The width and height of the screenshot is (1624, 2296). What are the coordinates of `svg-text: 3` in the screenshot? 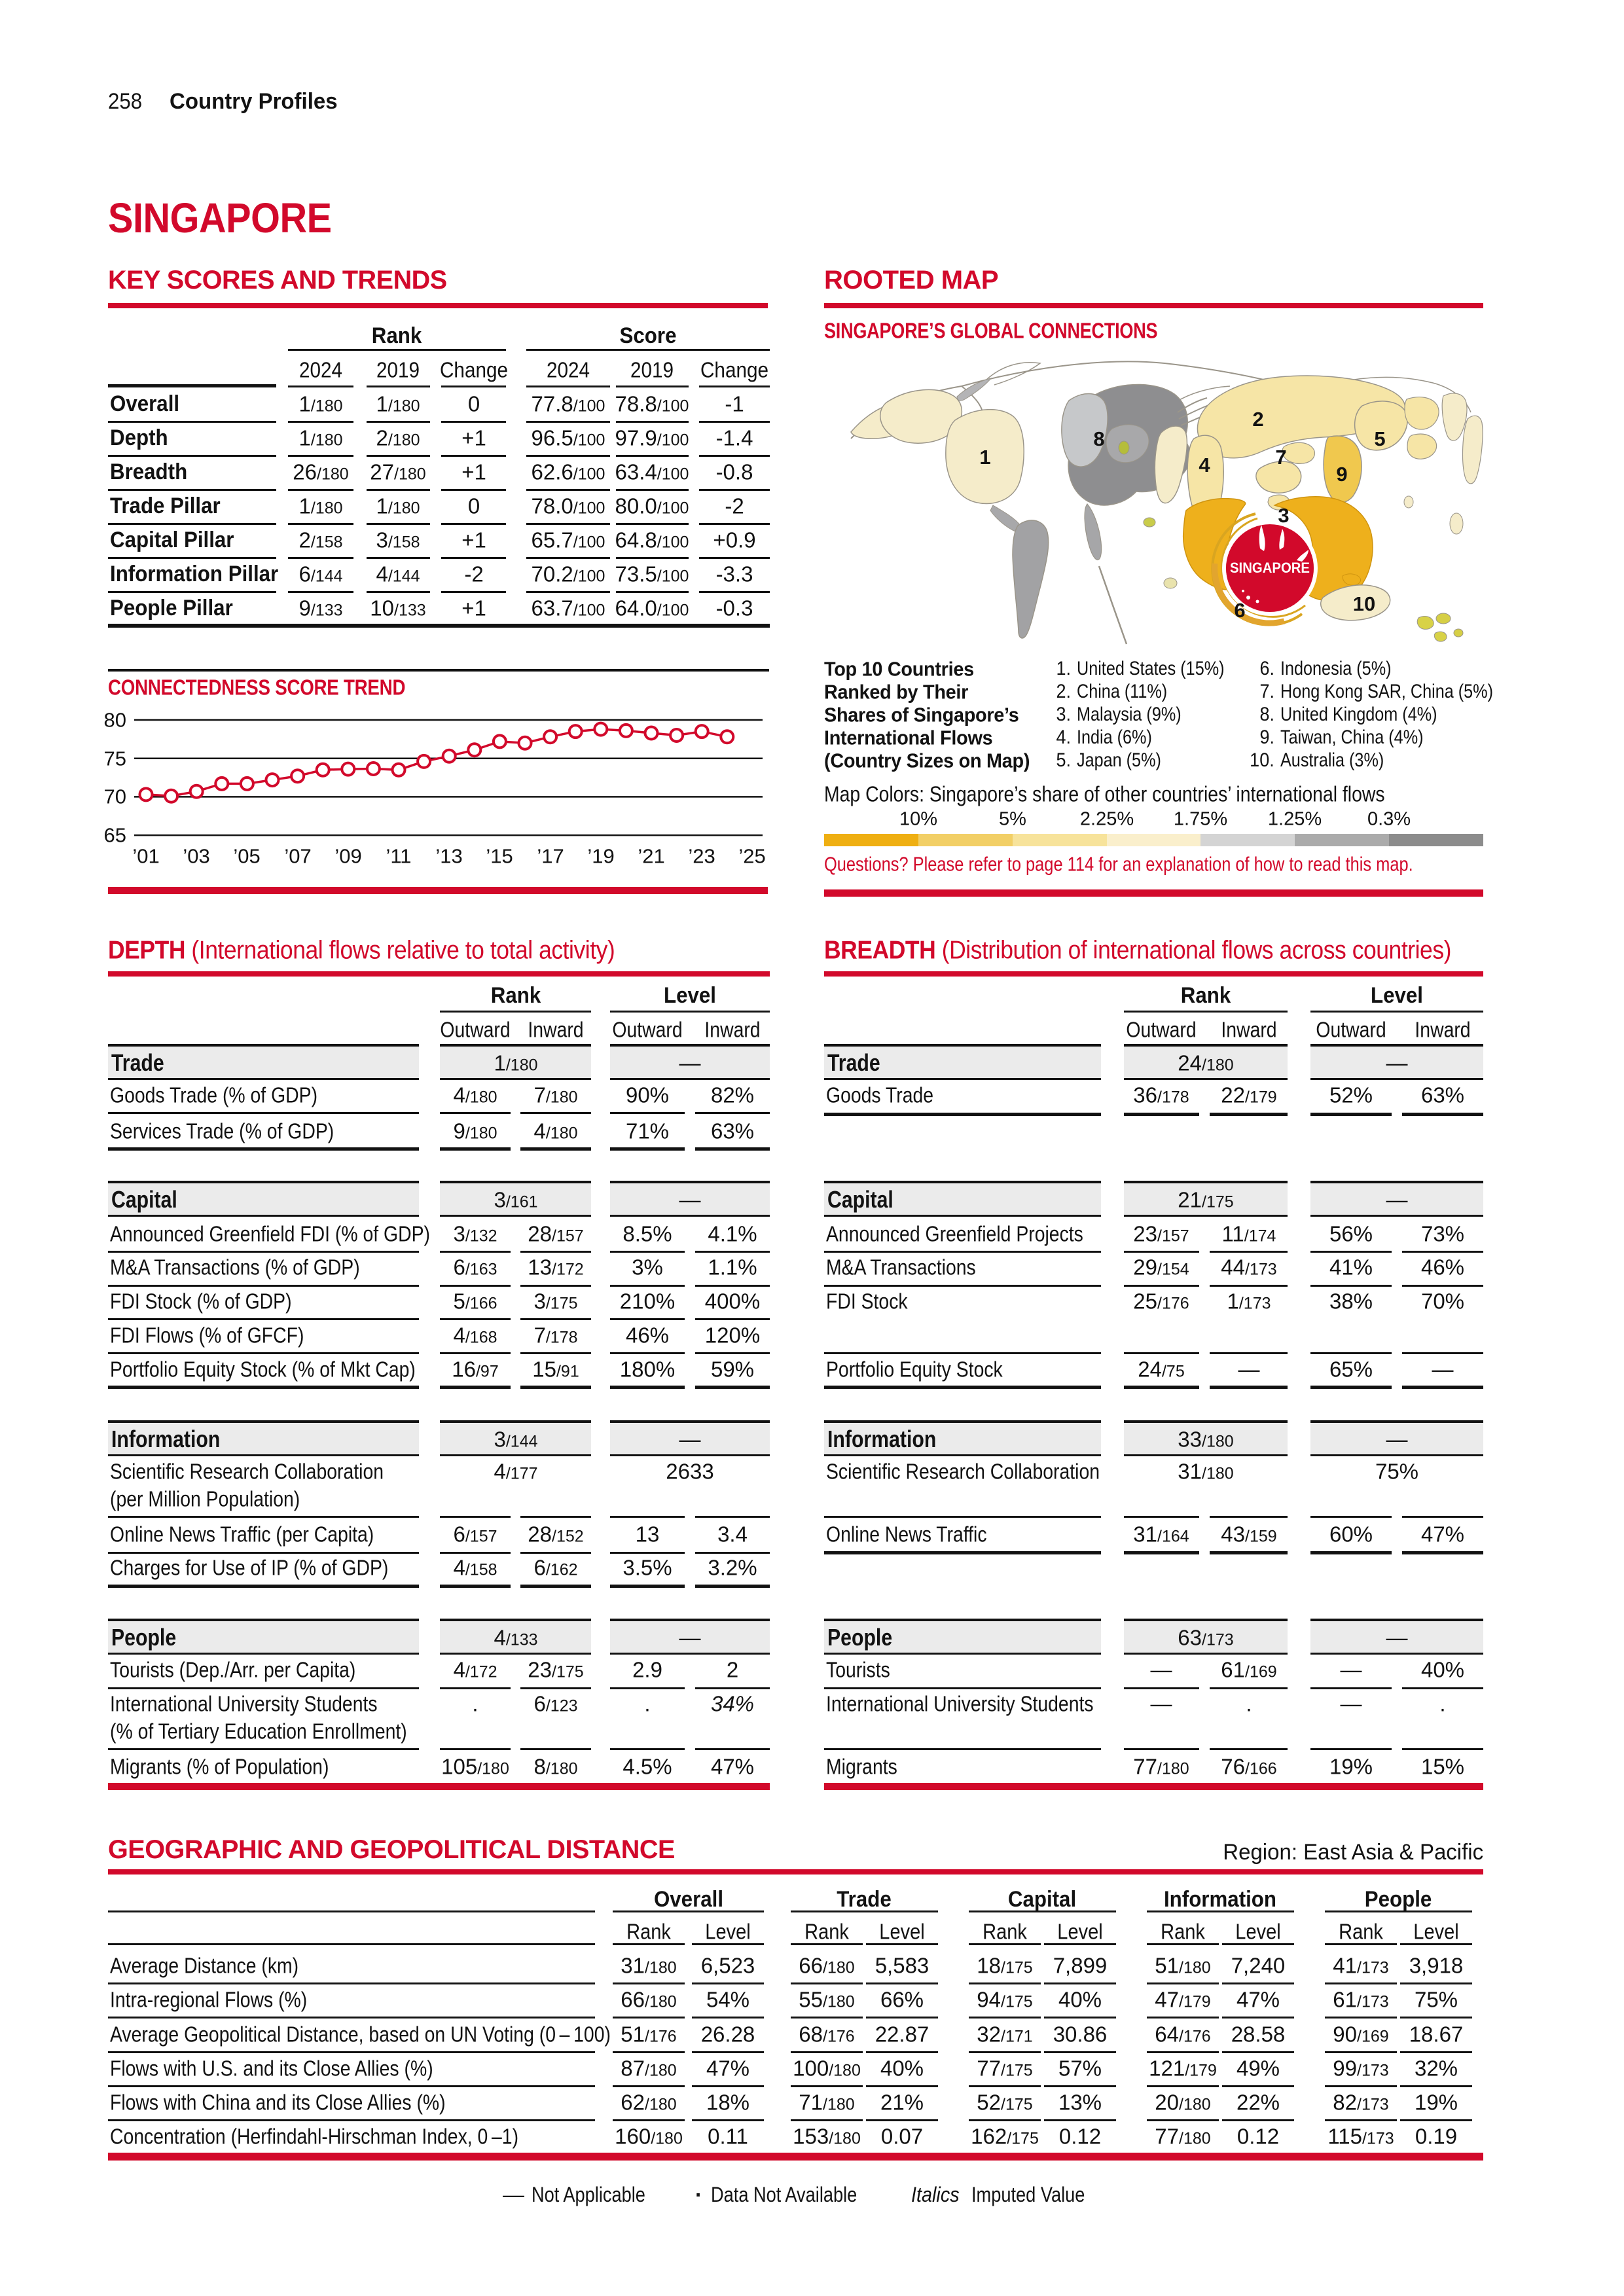 It's located at (1283, 515).